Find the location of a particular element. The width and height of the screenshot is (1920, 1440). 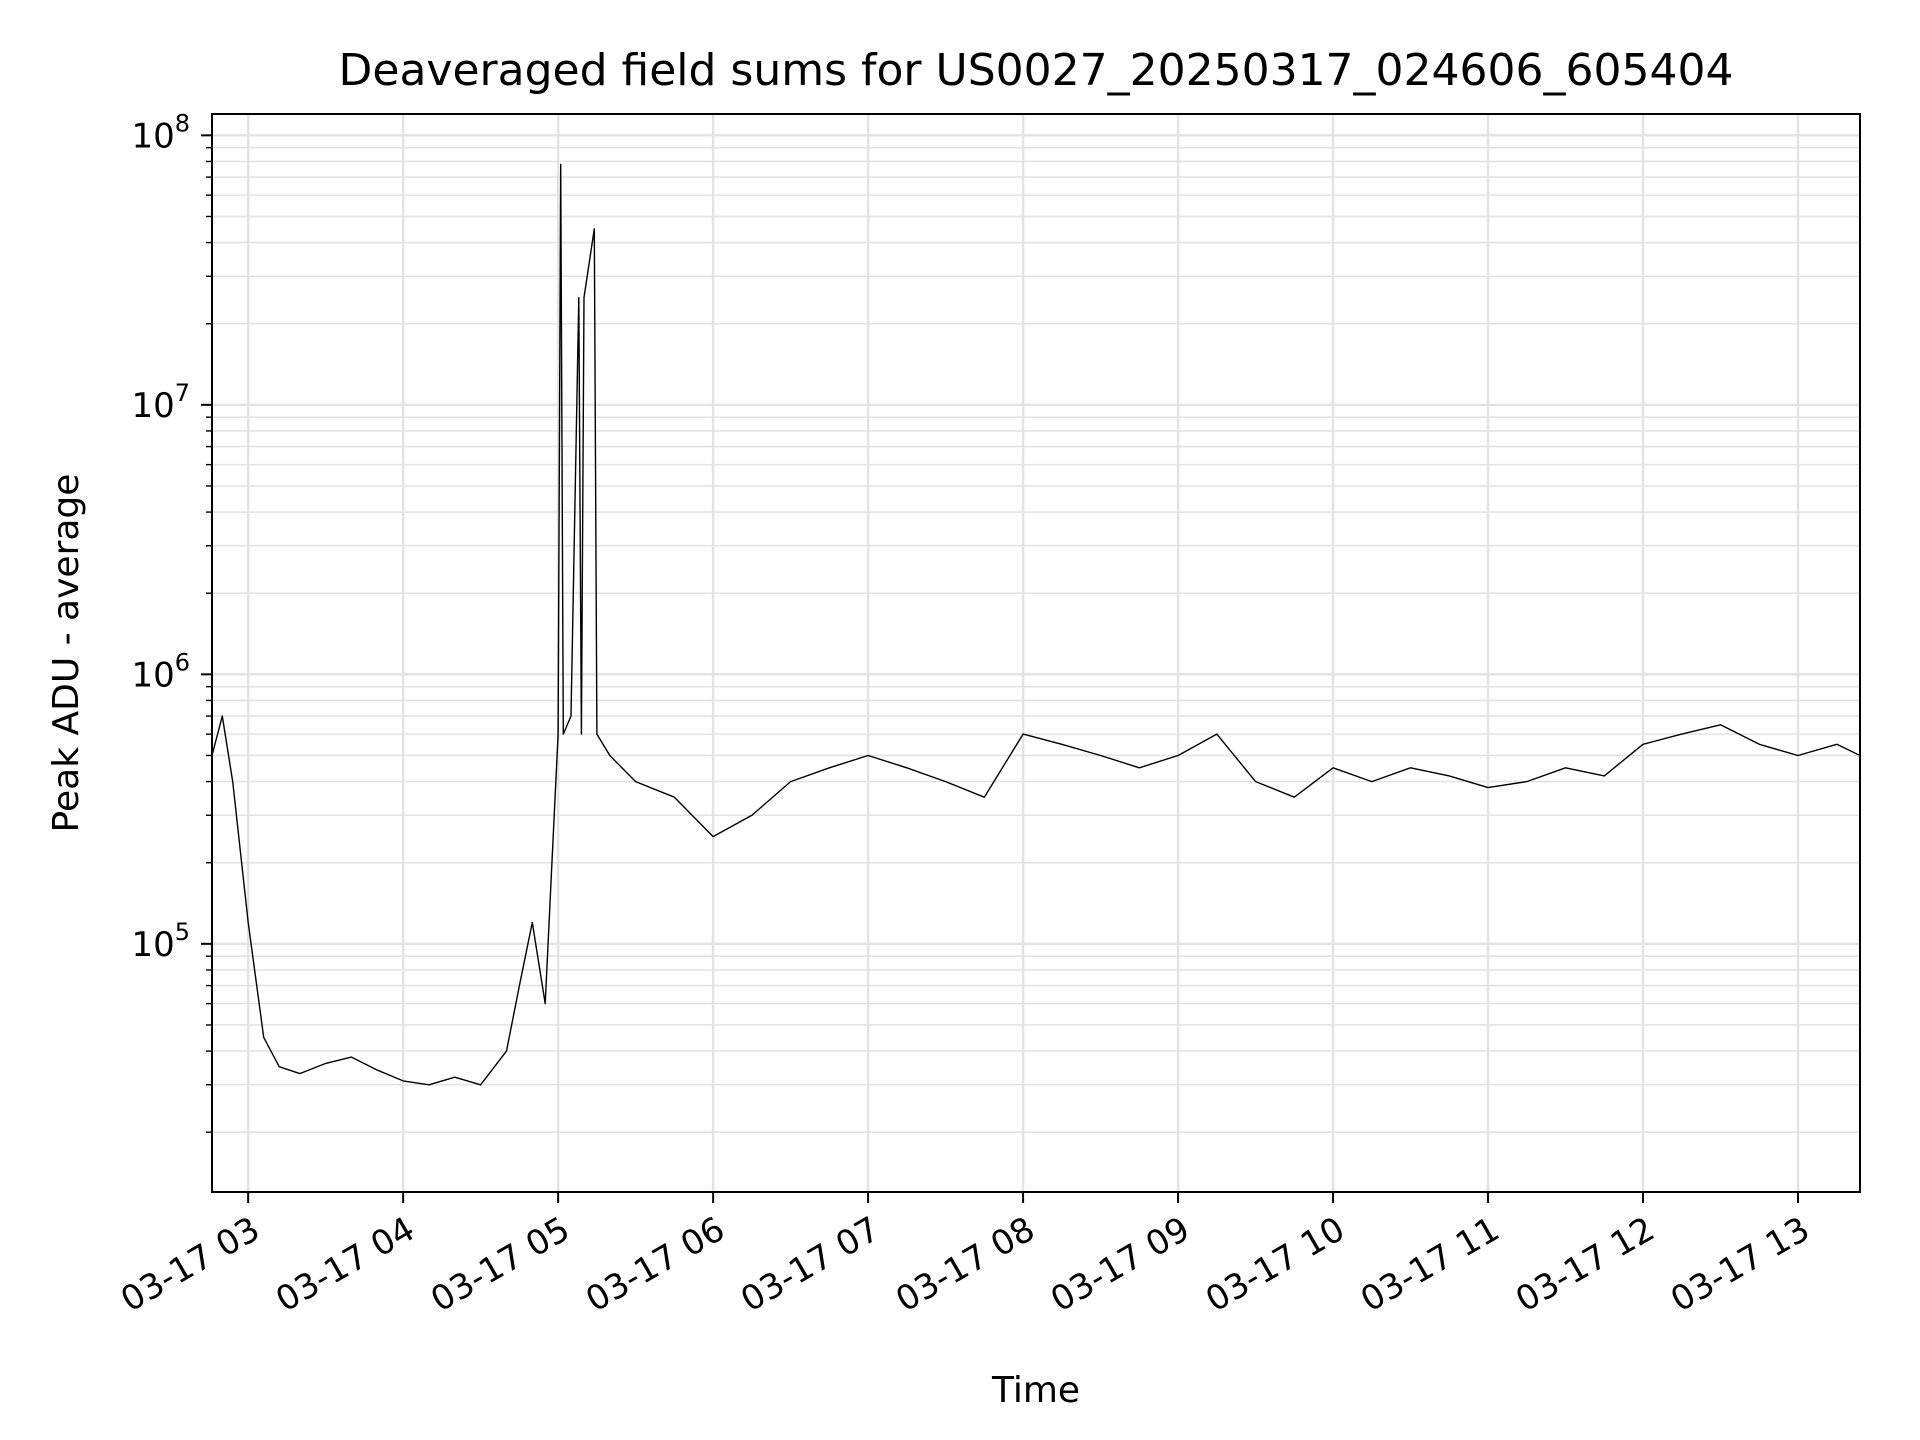

x-axis-label: Time is located at coordinates (1035, 1390).